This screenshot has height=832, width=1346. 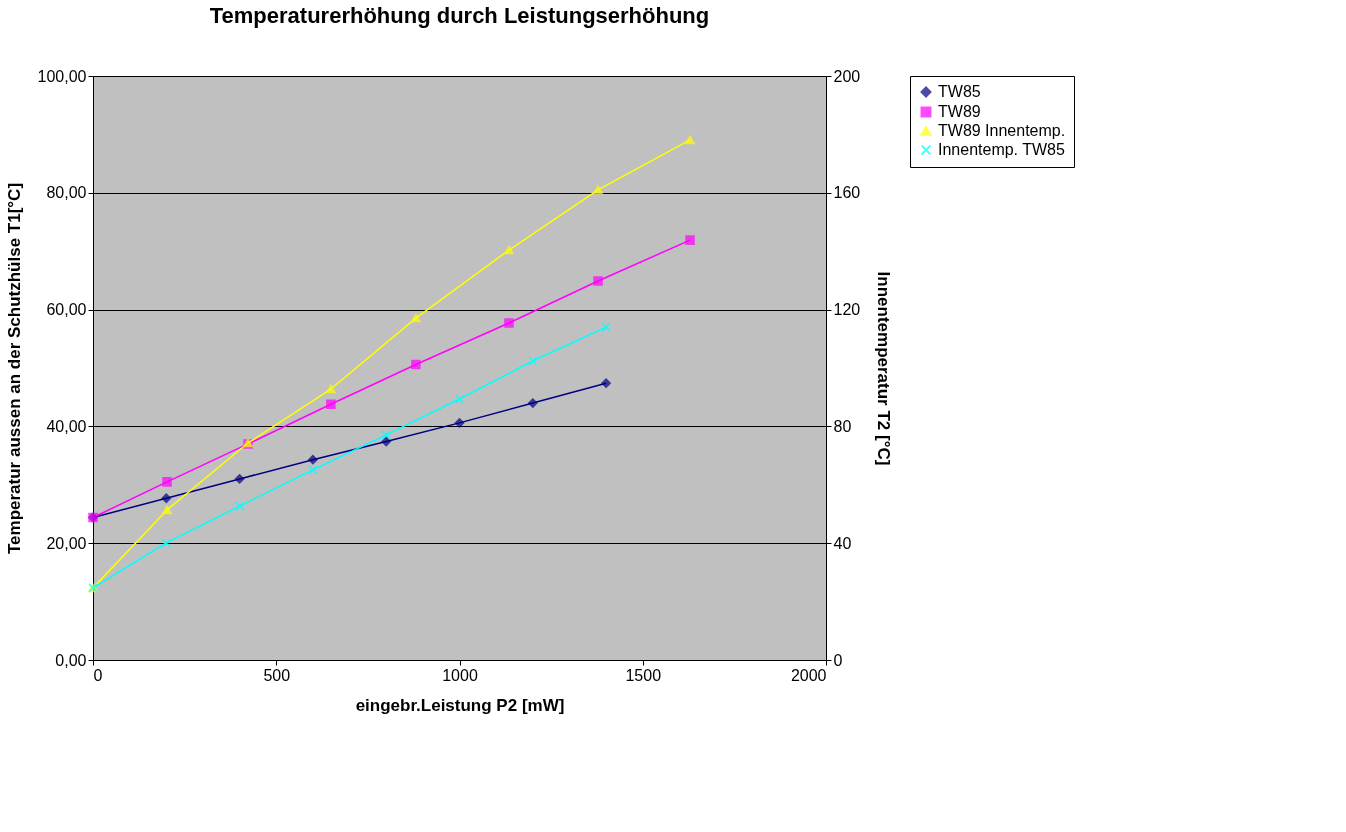 I want to click on y2-tick-label: 40, so click(x=842, y=543).